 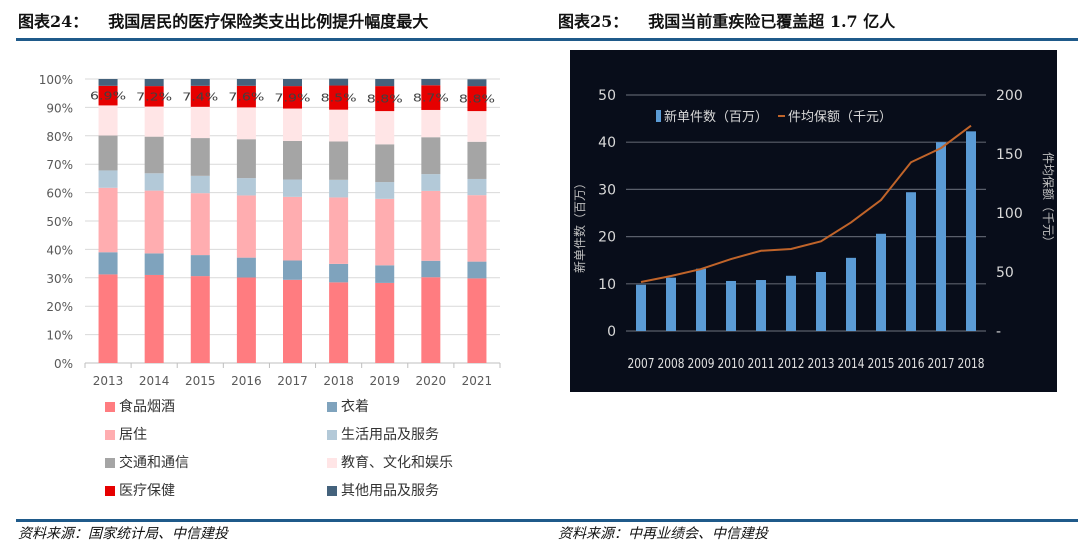 I want to click on y2-tick-label: 150, so click(x=1009, y=155).